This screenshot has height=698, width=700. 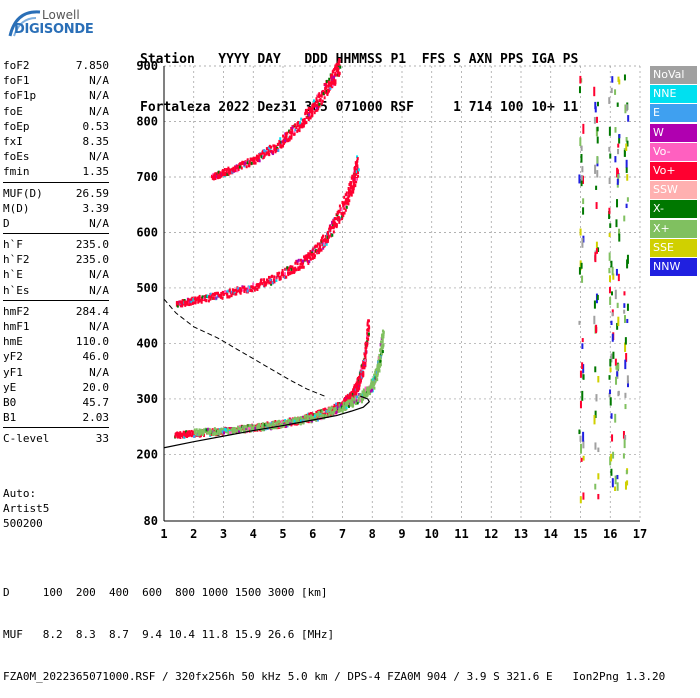 What do you see at coordinates (96, 141) in the screenshot?
I see `parameter-value: 8.35` at bounding box center [96, 141].